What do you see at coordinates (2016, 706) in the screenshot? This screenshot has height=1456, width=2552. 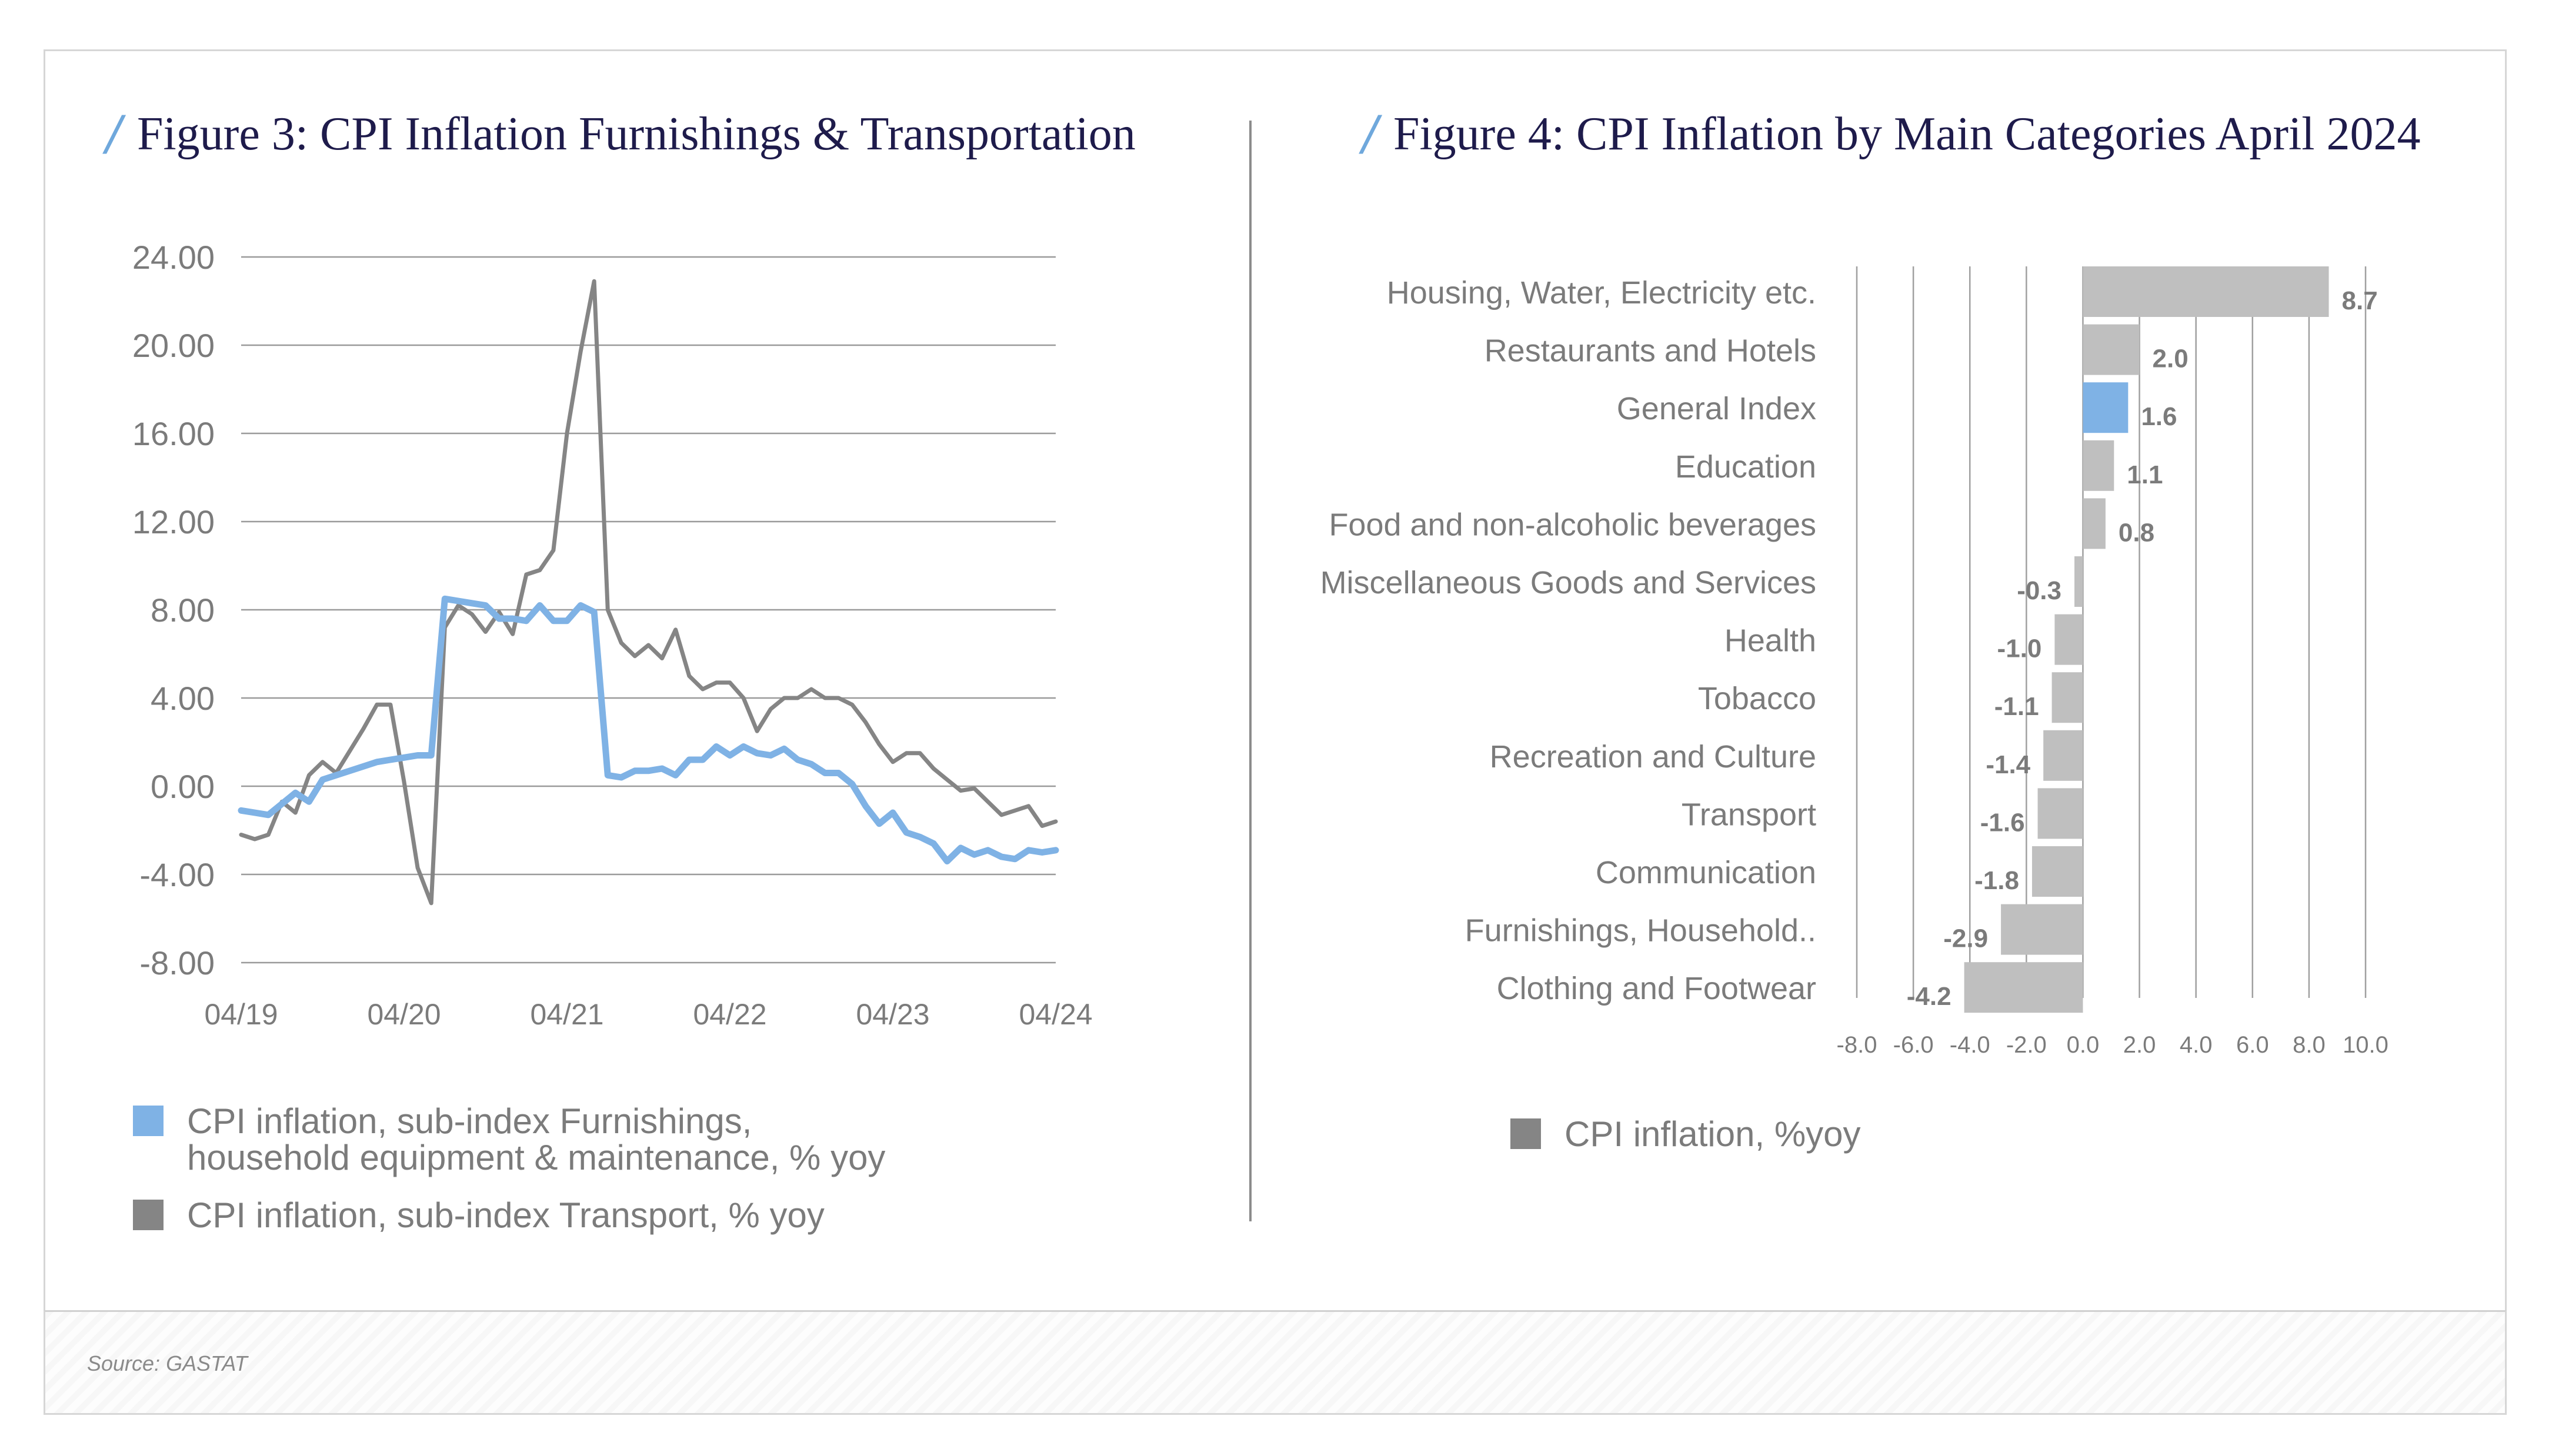 I see `data-label: -1.1` at bounding box center [2016, 706].